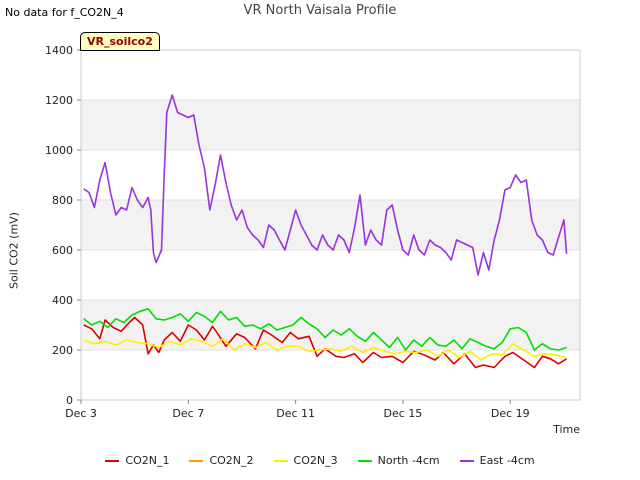 The width and height of the screenshot is (640, 480). I want to click on x-tick-label: Dec 19, so click(510, 413).